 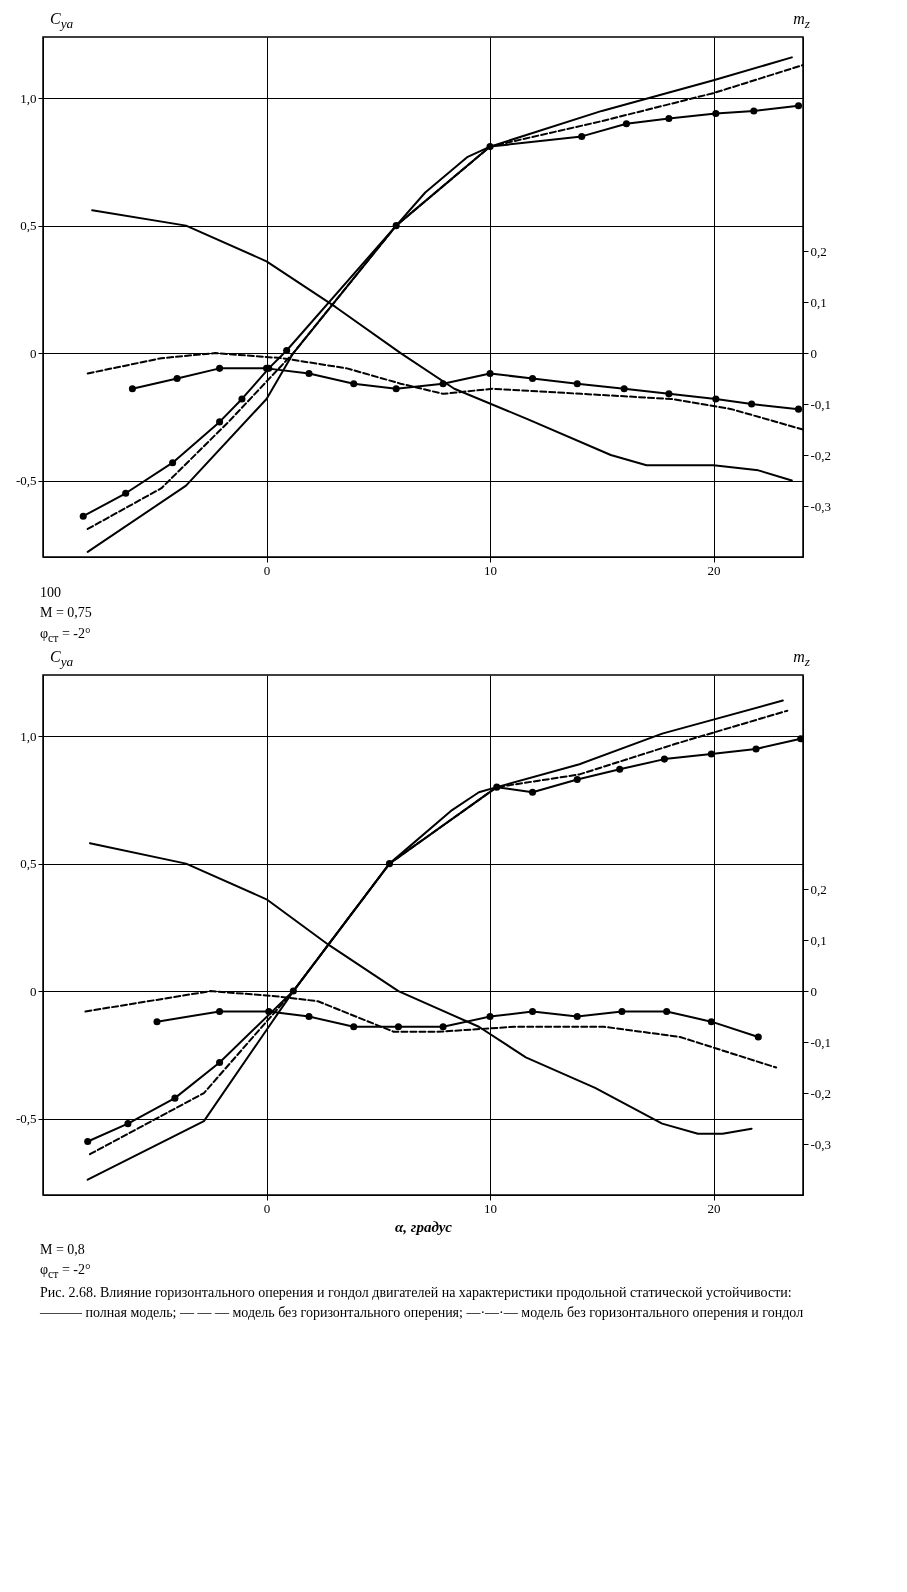 I want to click on text: Рис. 2.68. Влияние горизонтального оперения и гондол двигателей на характеристики продольной статической устойчивости:, so click(x=416, y=1292).